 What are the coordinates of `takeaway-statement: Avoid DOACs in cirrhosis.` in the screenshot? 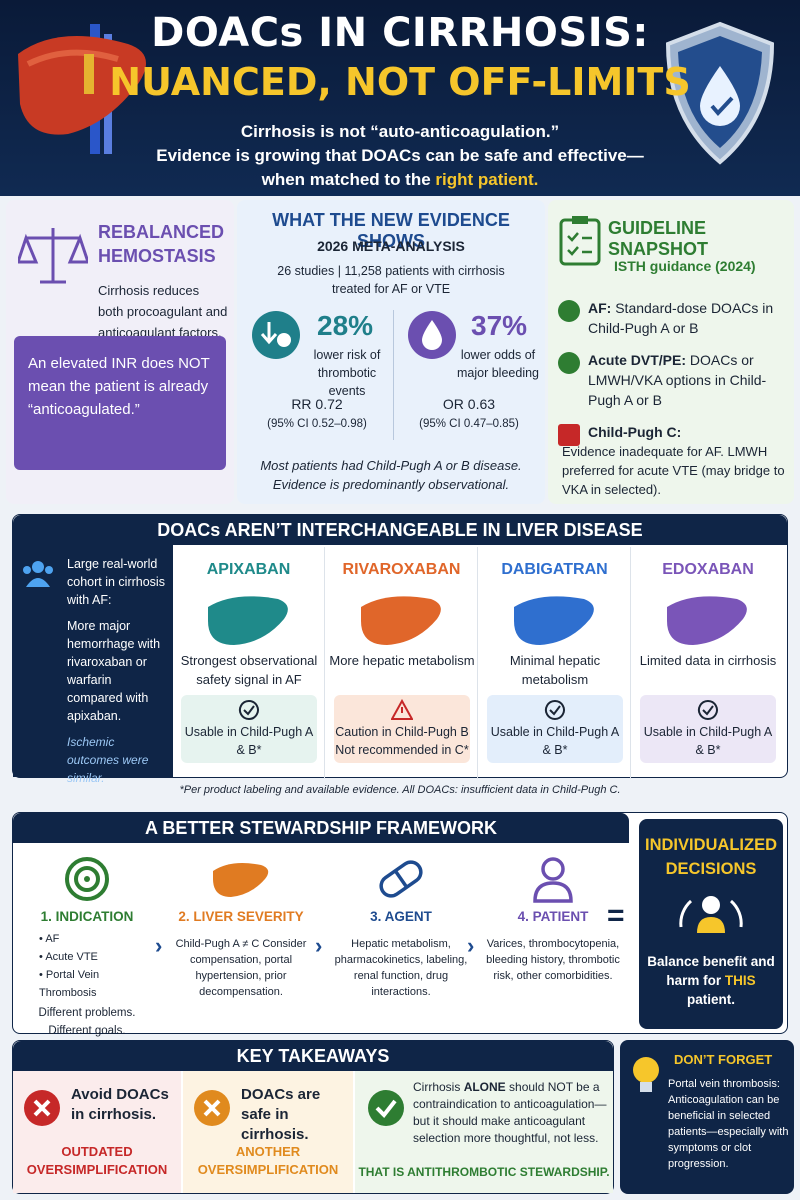 It's located at (120, 1104).